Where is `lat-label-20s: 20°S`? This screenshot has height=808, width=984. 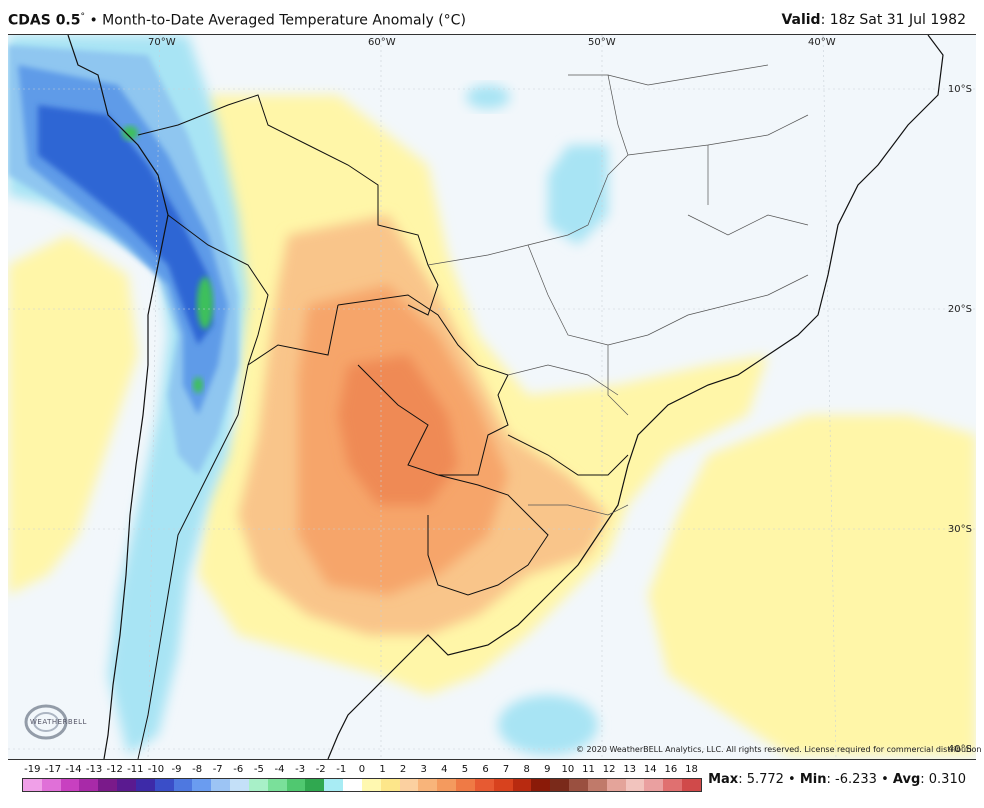
lat-label-20s: 20°S is located at coordinates (959, 309).